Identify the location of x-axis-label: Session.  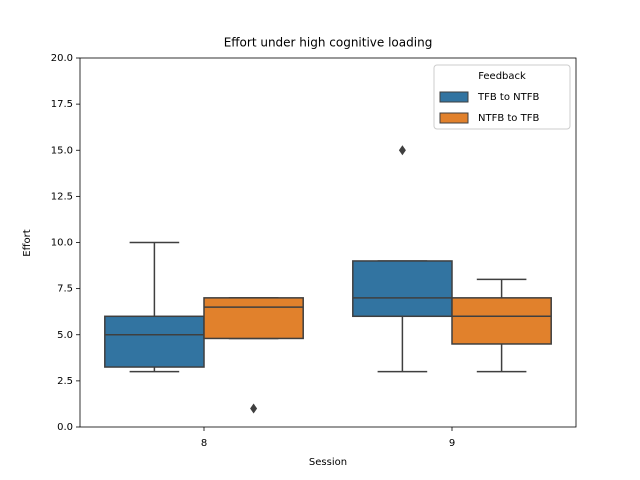
(328, 462).